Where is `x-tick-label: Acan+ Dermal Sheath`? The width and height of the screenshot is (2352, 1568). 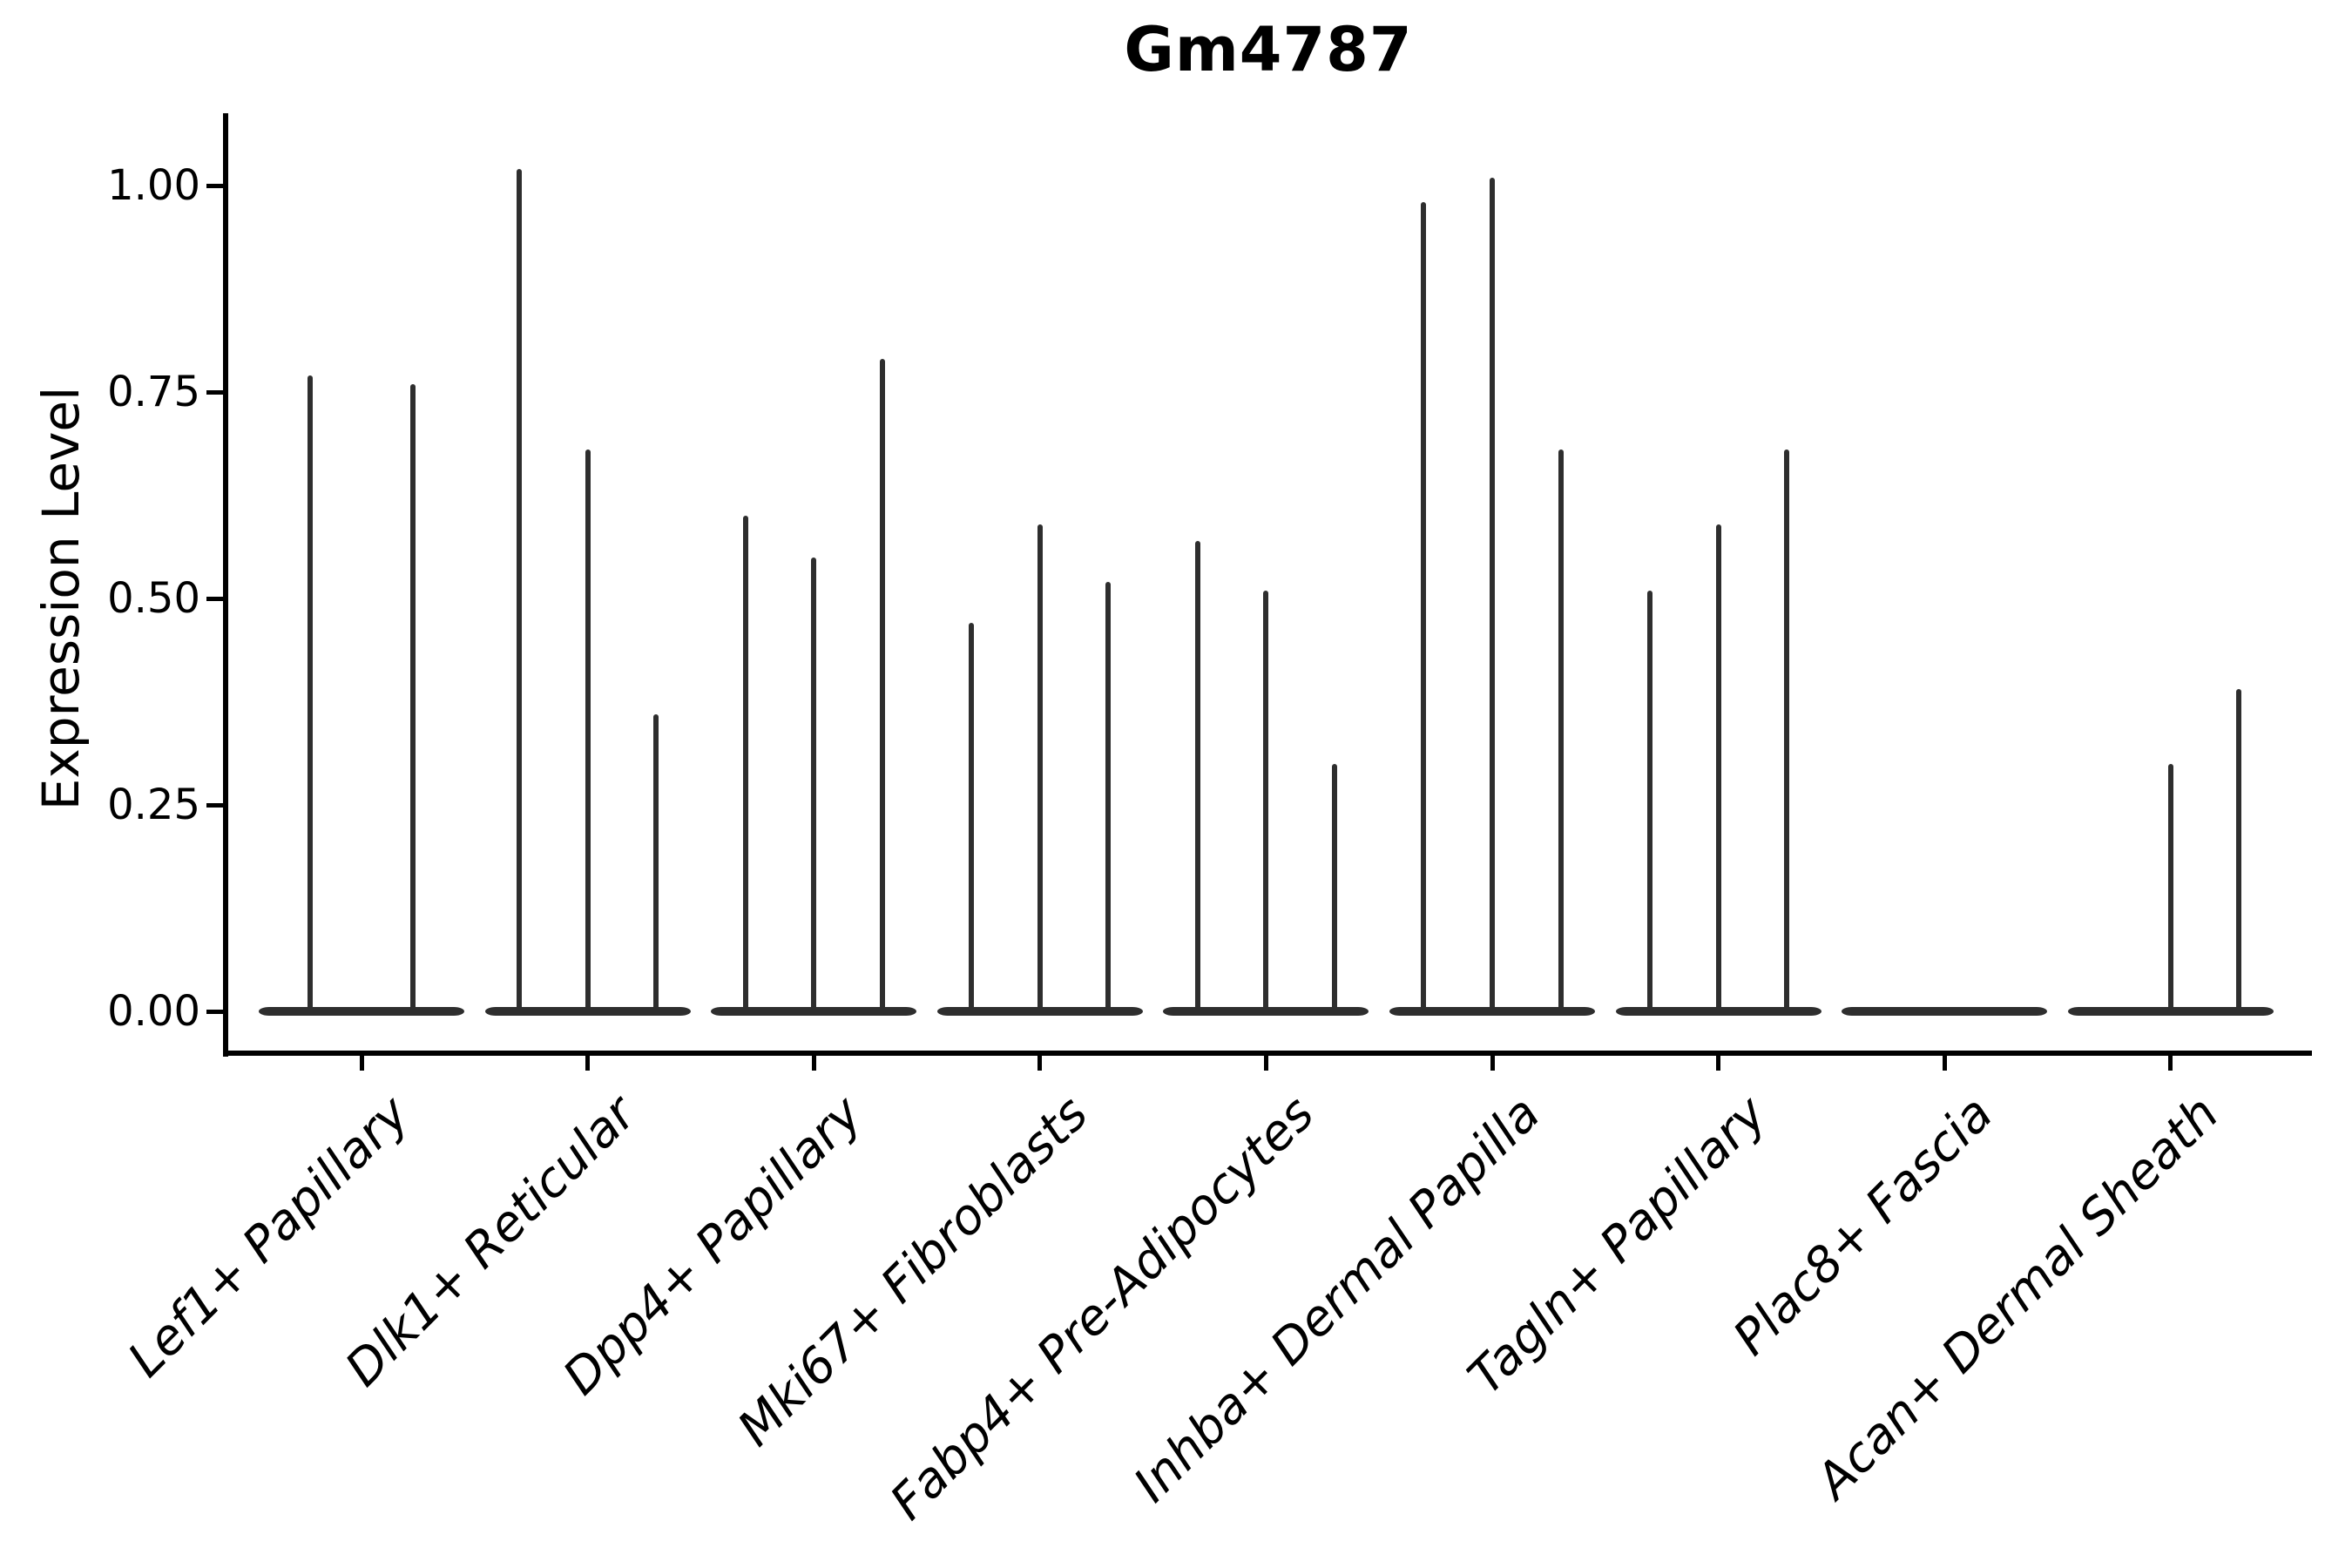 x-tick-label: Acan+ Dermal Sheath is located at coordinates (2017, 1297).